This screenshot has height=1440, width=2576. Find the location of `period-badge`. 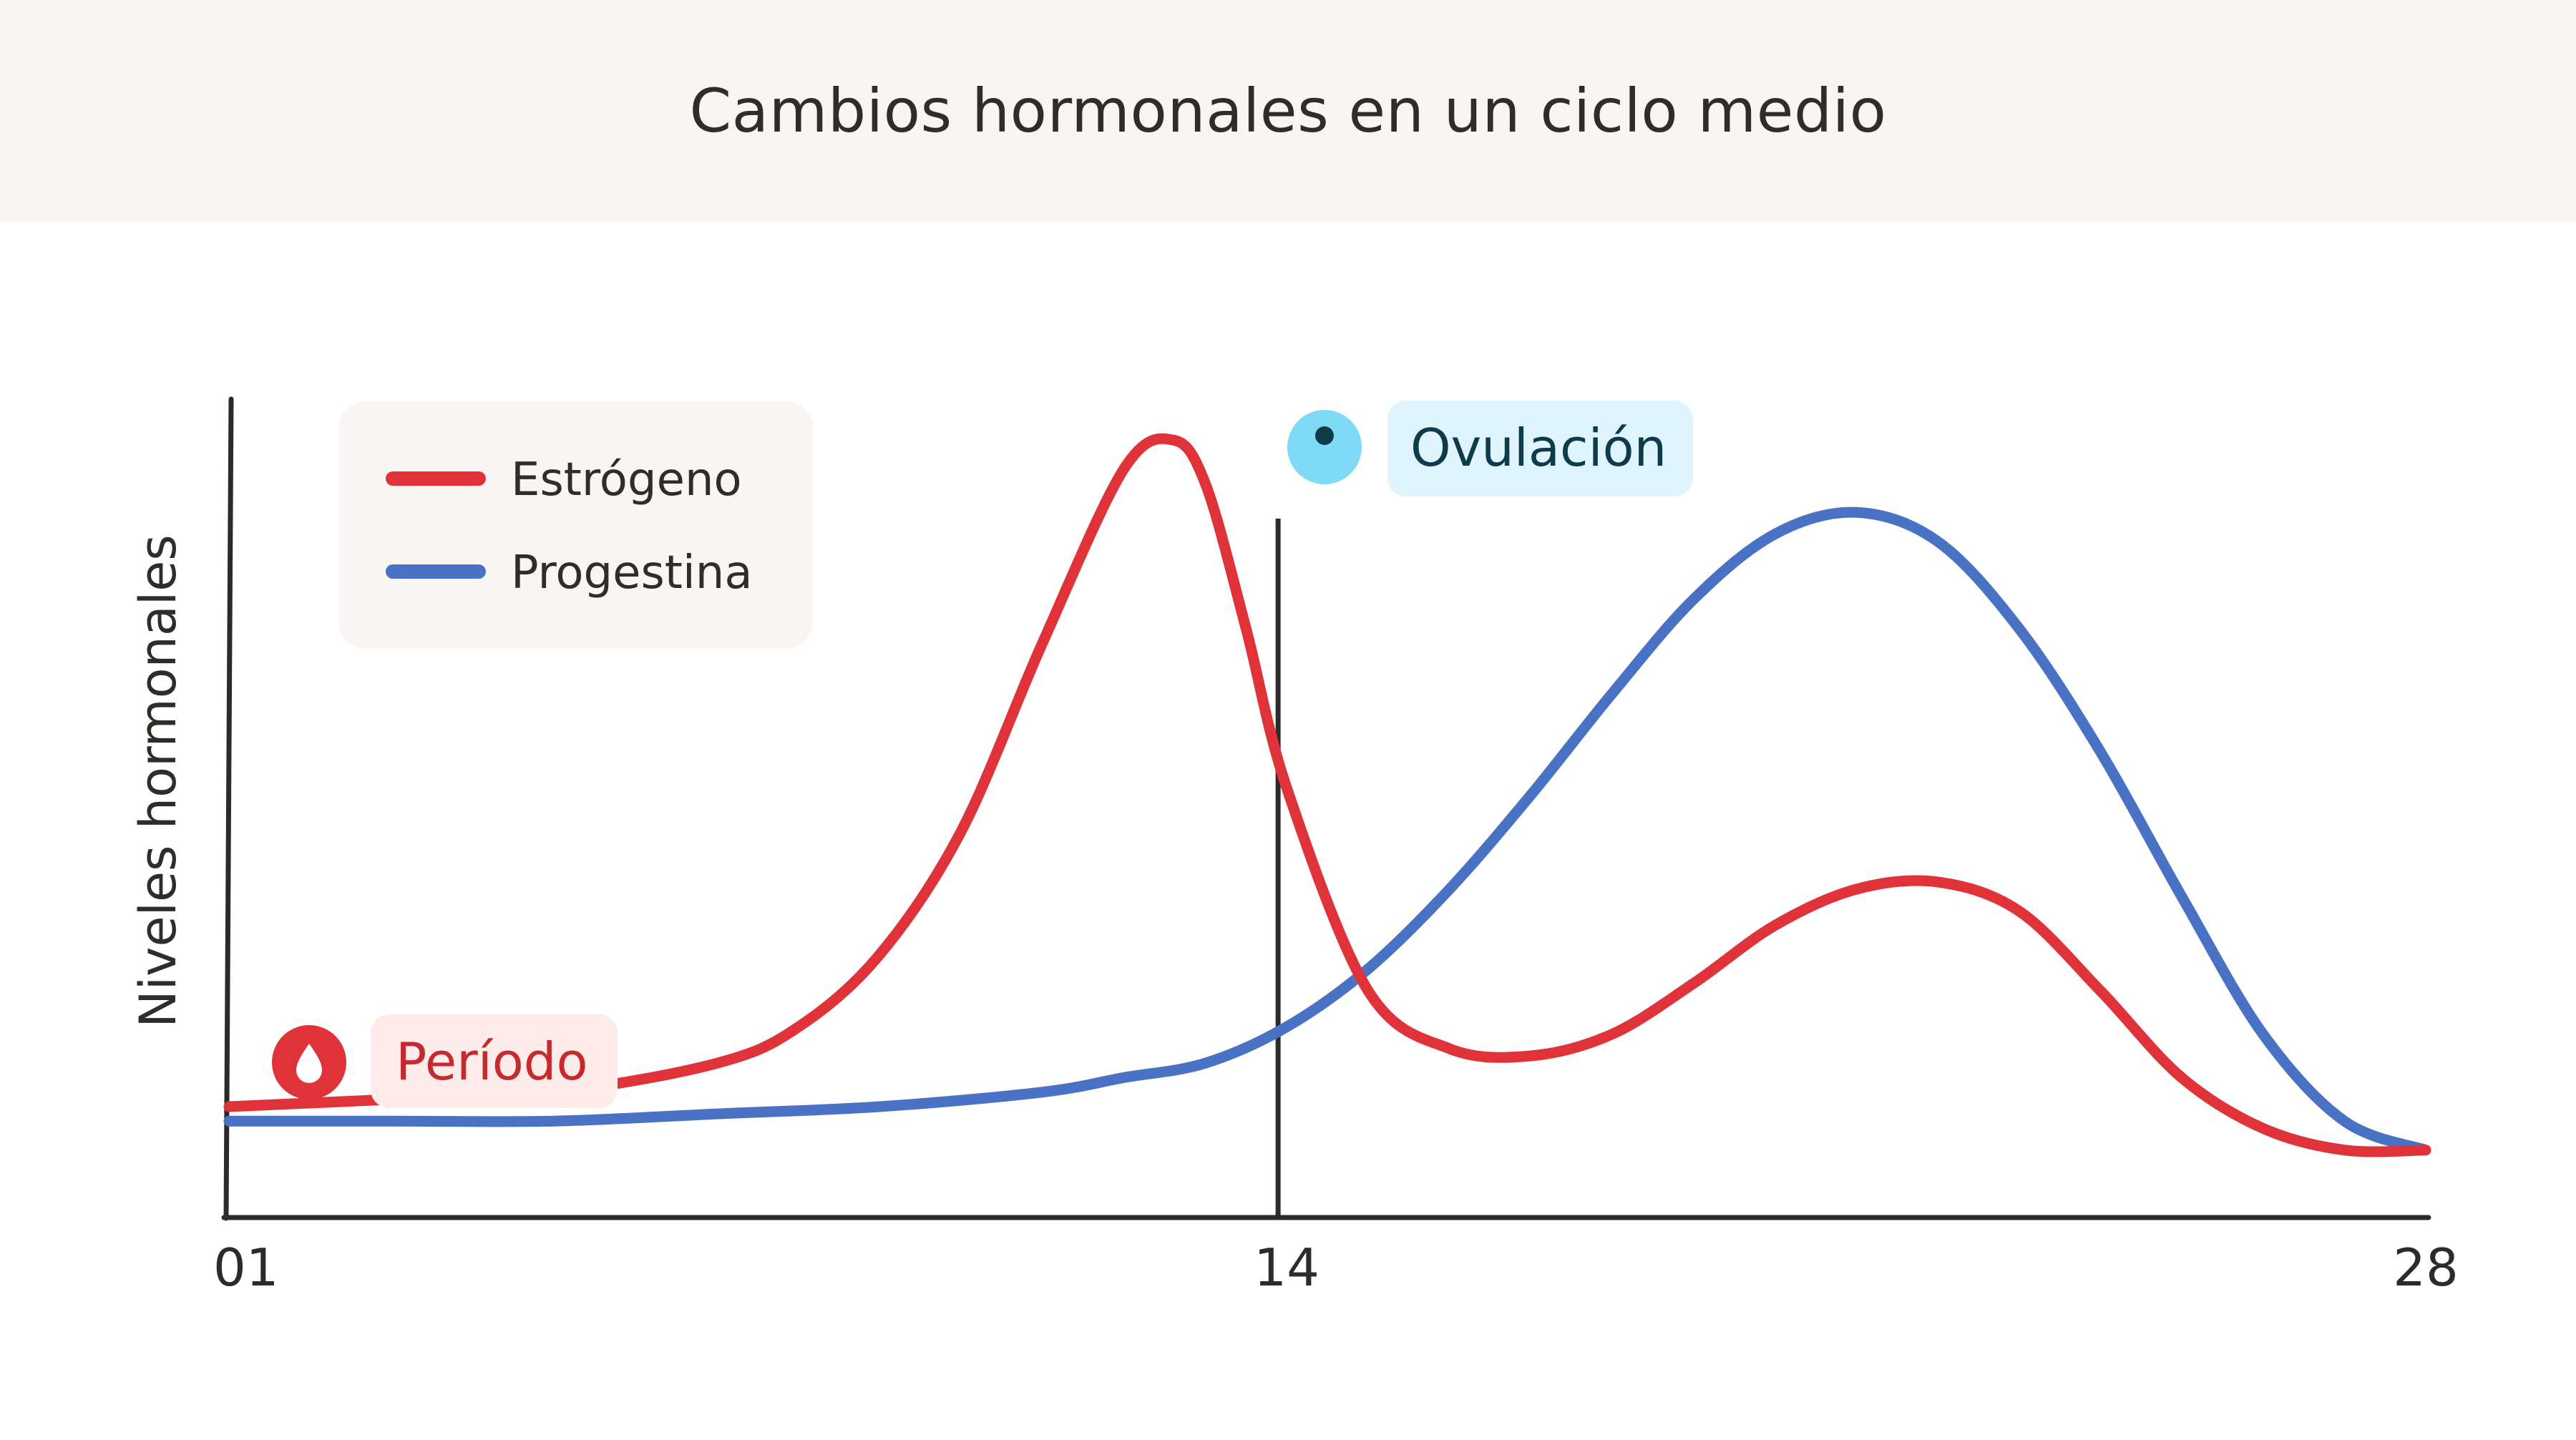

period-badge is located at coordinates (495, 1061).